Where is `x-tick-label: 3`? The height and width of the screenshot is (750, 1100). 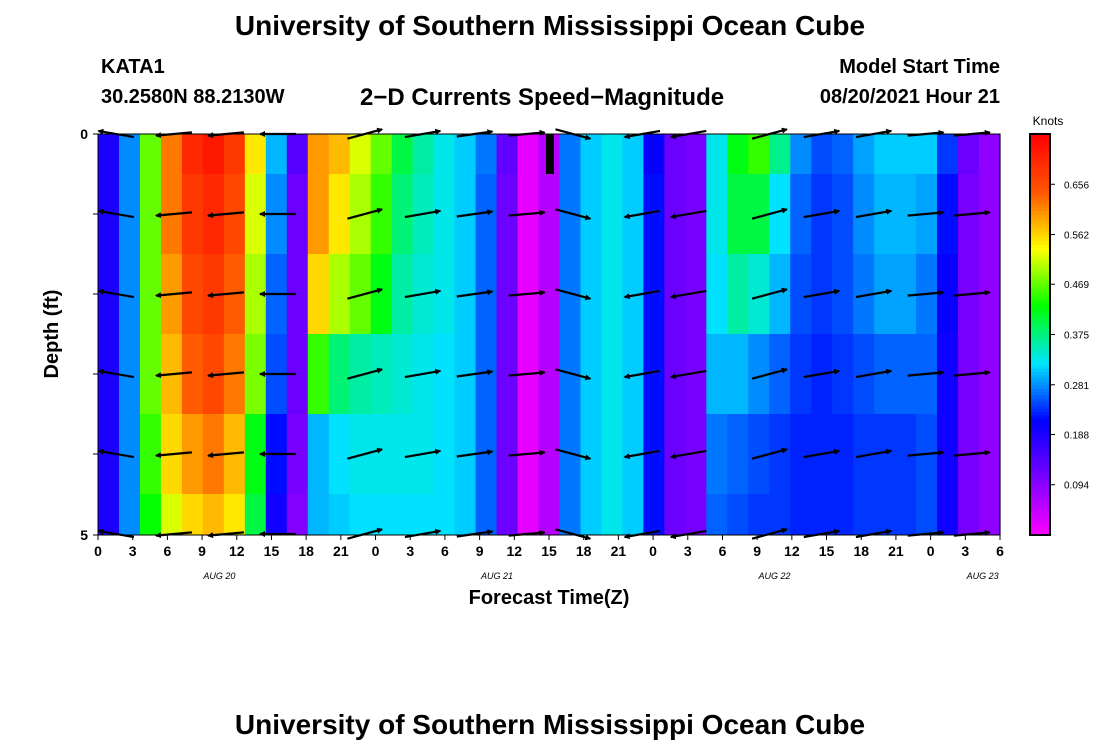 x-tick-label: 3 is located at coordinates (688, 551).